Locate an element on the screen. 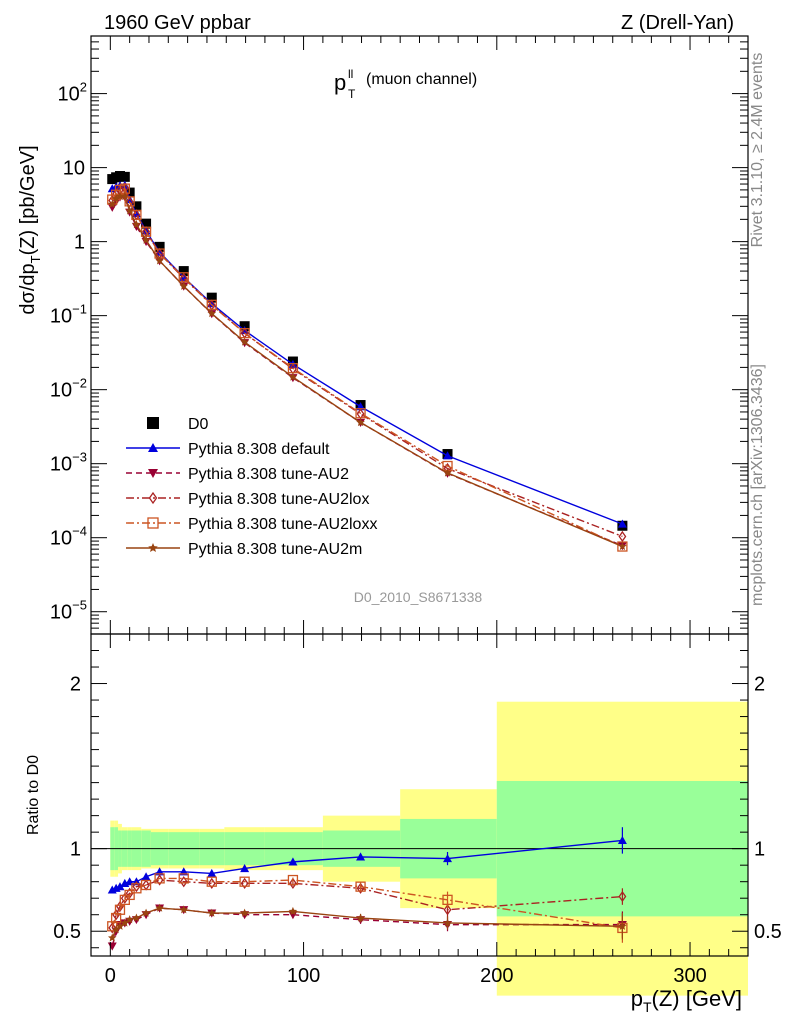  x-tick-label: 200 is located at coordinates (496, 976).